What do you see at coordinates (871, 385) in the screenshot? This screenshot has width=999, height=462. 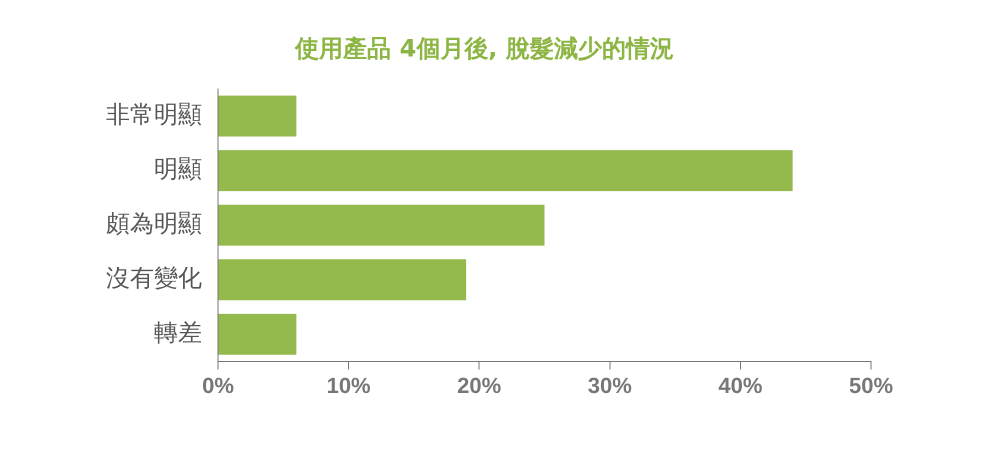 I see `x-tick-label: 50%` at bounding box center [871, 385].